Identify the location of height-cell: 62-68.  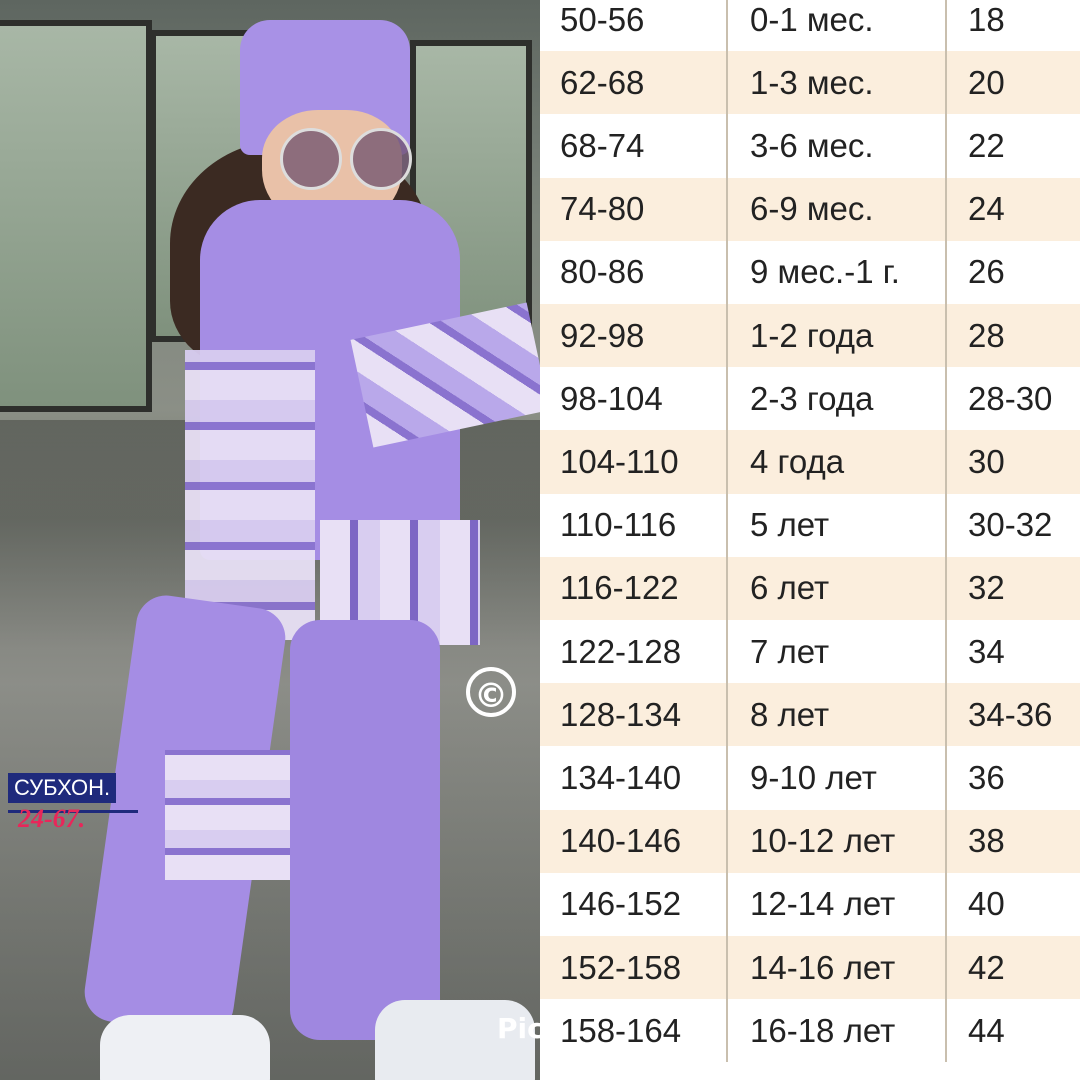
(602, 82).